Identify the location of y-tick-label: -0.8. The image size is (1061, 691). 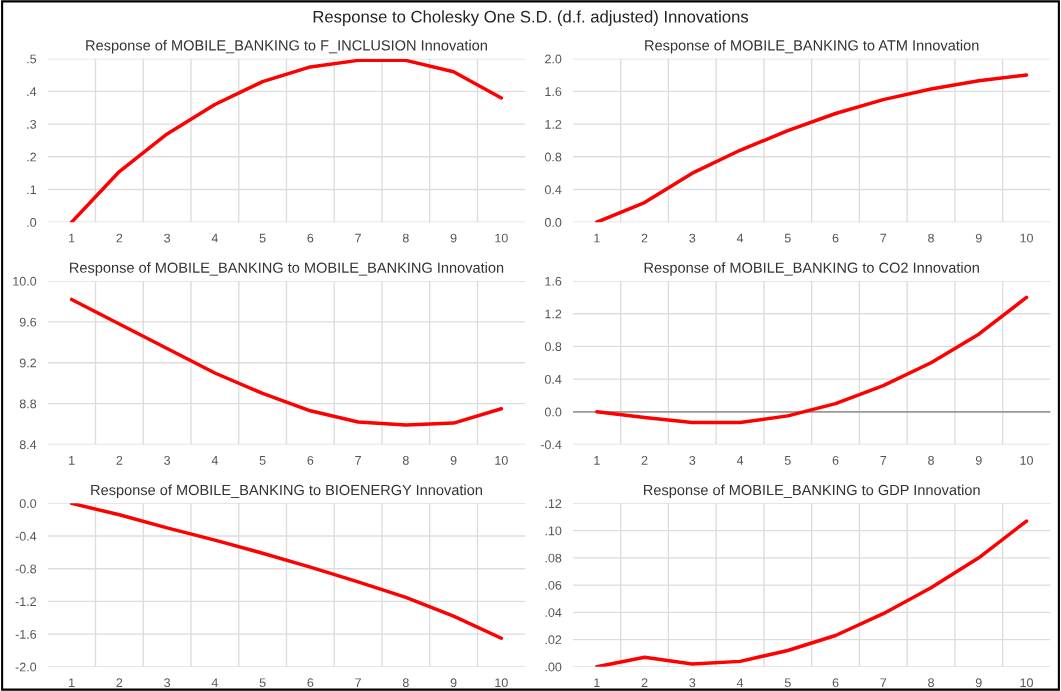
(26, 569).